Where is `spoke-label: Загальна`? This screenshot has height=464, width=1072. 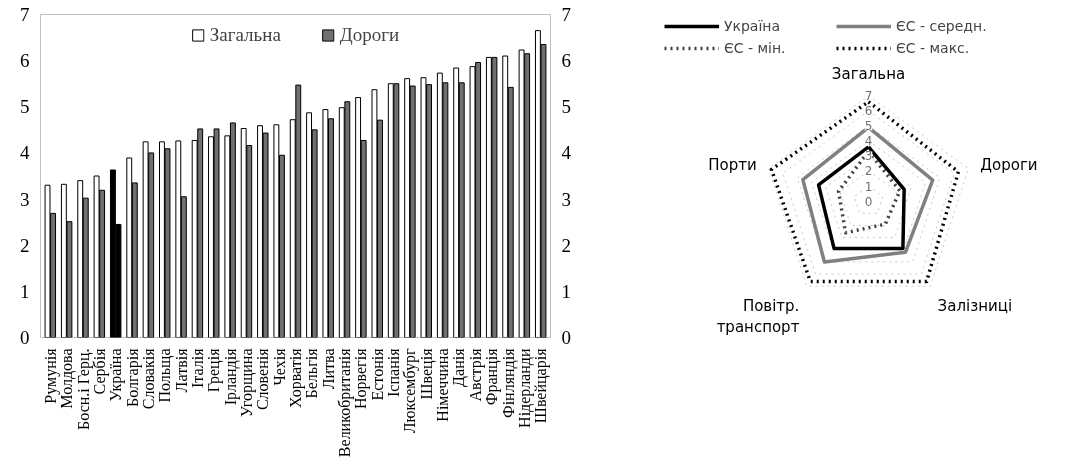 spoke-label: Загальна is located at coordinates (868, 74).